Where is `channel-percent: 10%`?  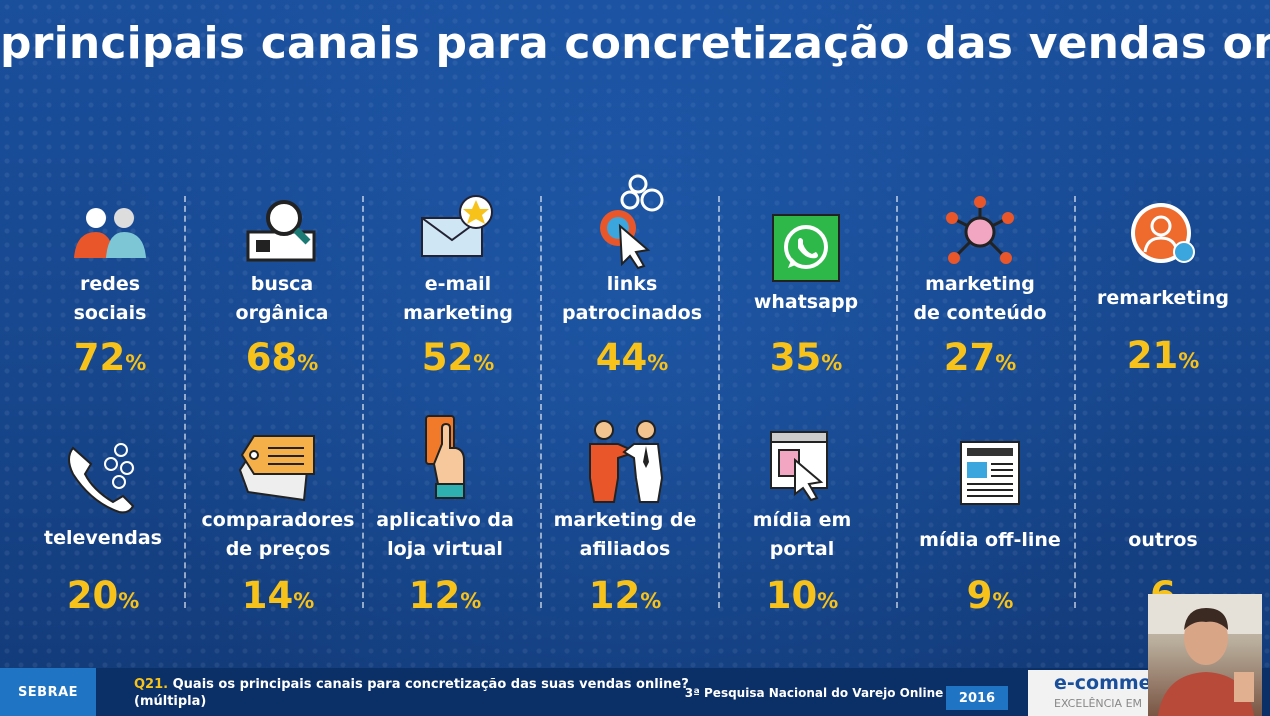 channel-percent: 10% is located at coordinates (802, 595).